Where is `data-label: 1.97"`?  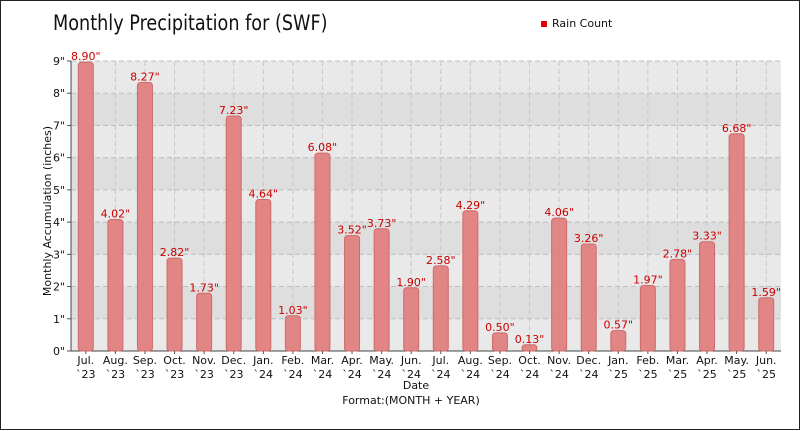
data-label: 1.97" is located at coordinates (648, 280).